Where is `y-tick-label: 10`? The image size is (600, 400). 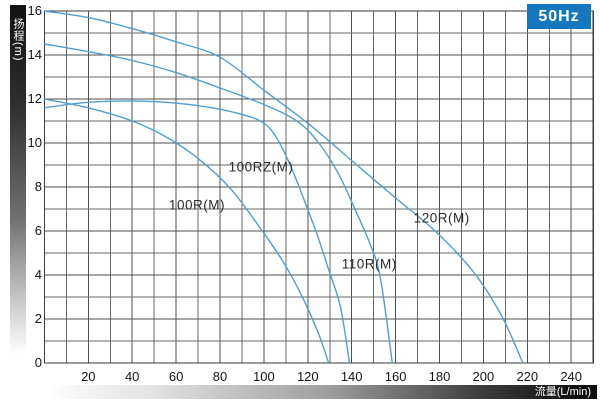
y-tick-label: 10 is located at coordinates (34, 142).